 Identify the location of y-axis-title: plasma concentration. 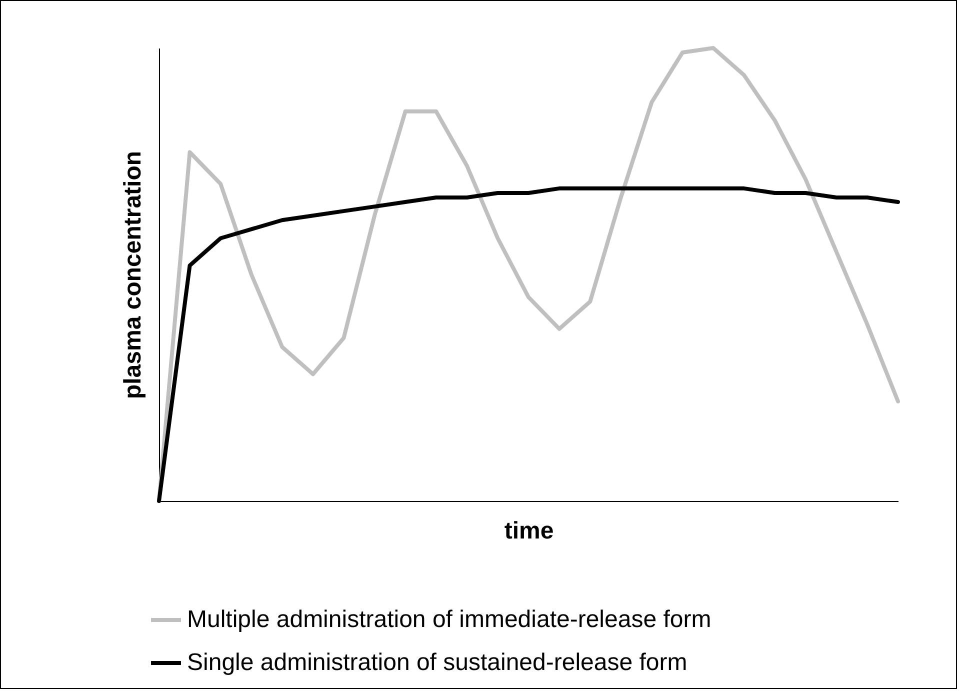
(133, 275).